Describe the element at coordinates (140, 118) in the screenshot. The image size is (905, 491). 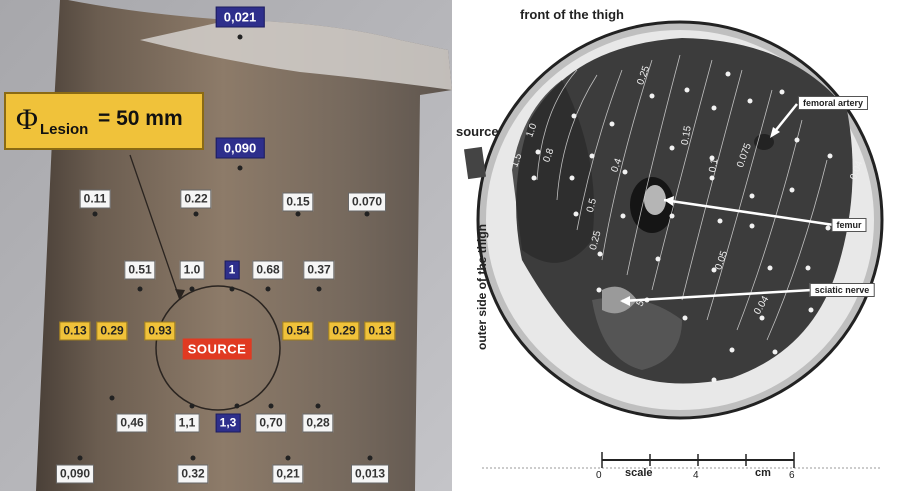
I see `lesion-diameter-value: = 50 mm` at that location.